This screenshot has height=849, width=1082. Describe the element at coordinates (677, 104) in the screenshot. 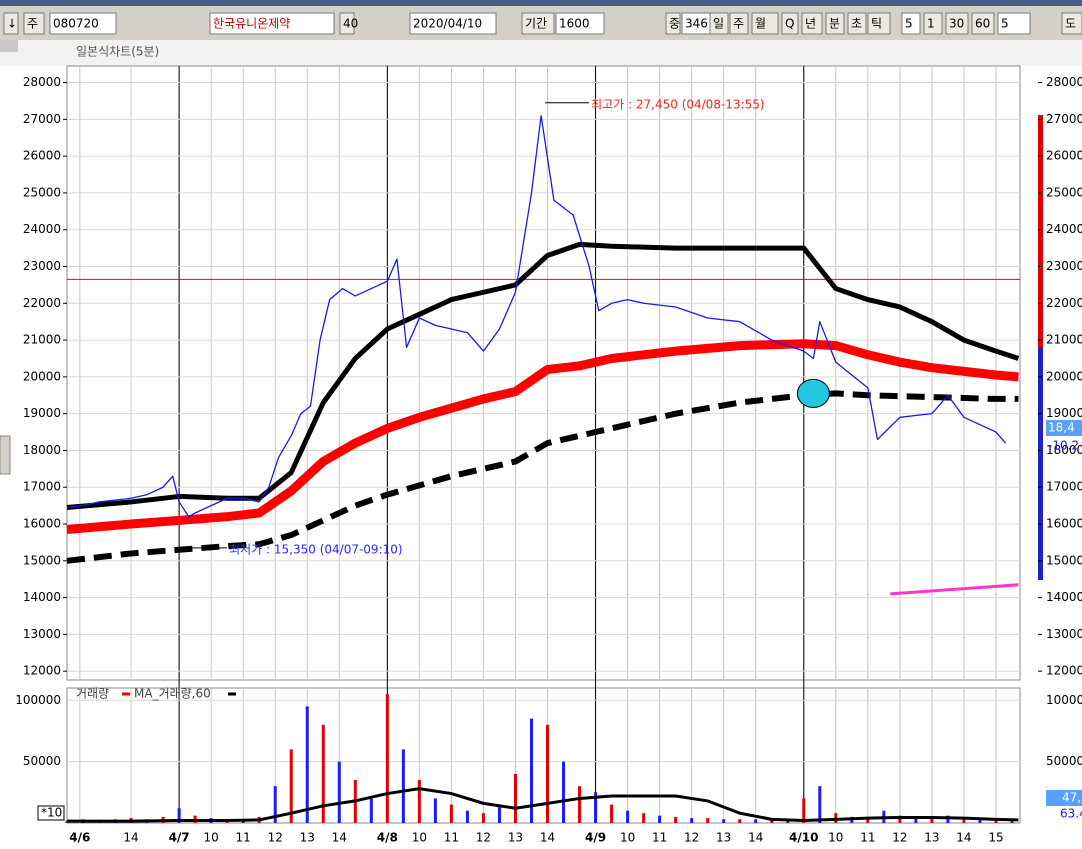

I see `annotation: 최고가 : 27,450 (04/08-13:55)` at that location.